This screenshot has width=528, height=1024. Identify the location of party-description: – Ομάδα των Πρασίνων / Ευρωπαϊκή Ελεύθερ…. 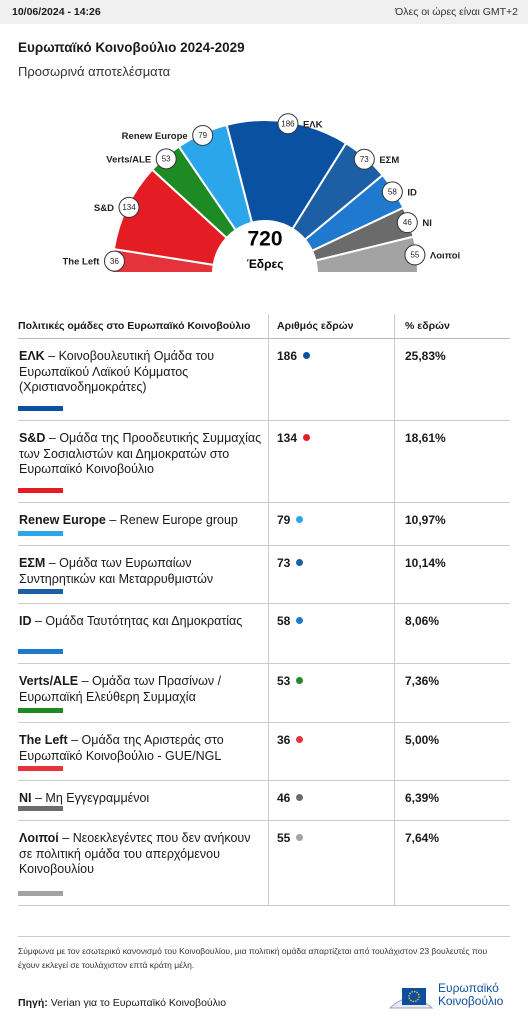
(120, 689).